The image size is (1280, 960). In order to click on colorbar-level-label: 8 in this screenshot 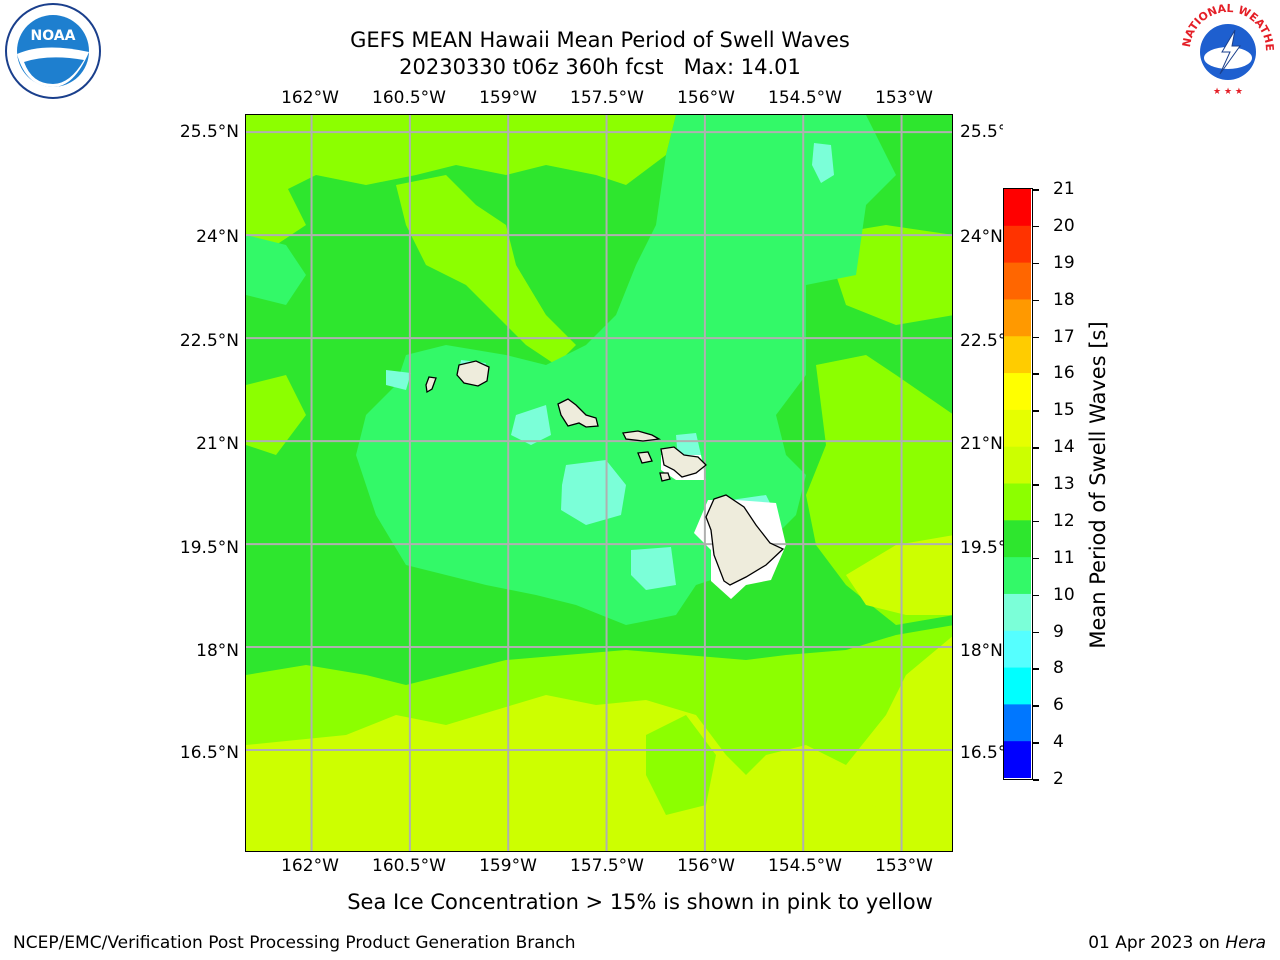, I will do `click(1058, 668)`.